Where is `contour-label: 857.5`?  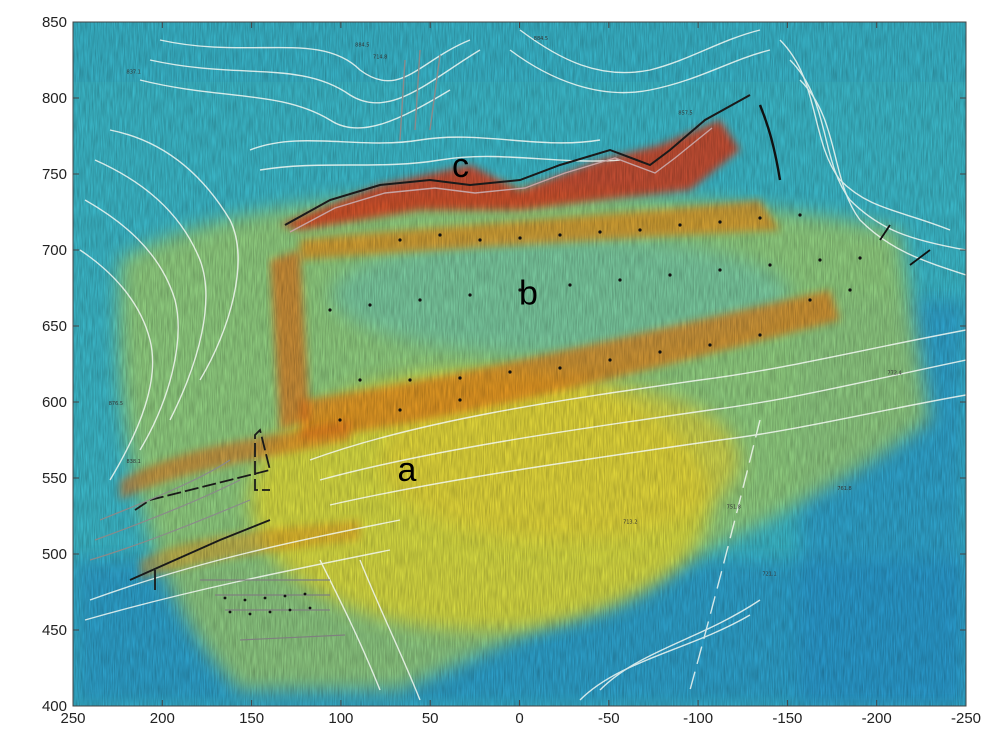
contour-label: 857.5 is located at coordinates (685, 114).